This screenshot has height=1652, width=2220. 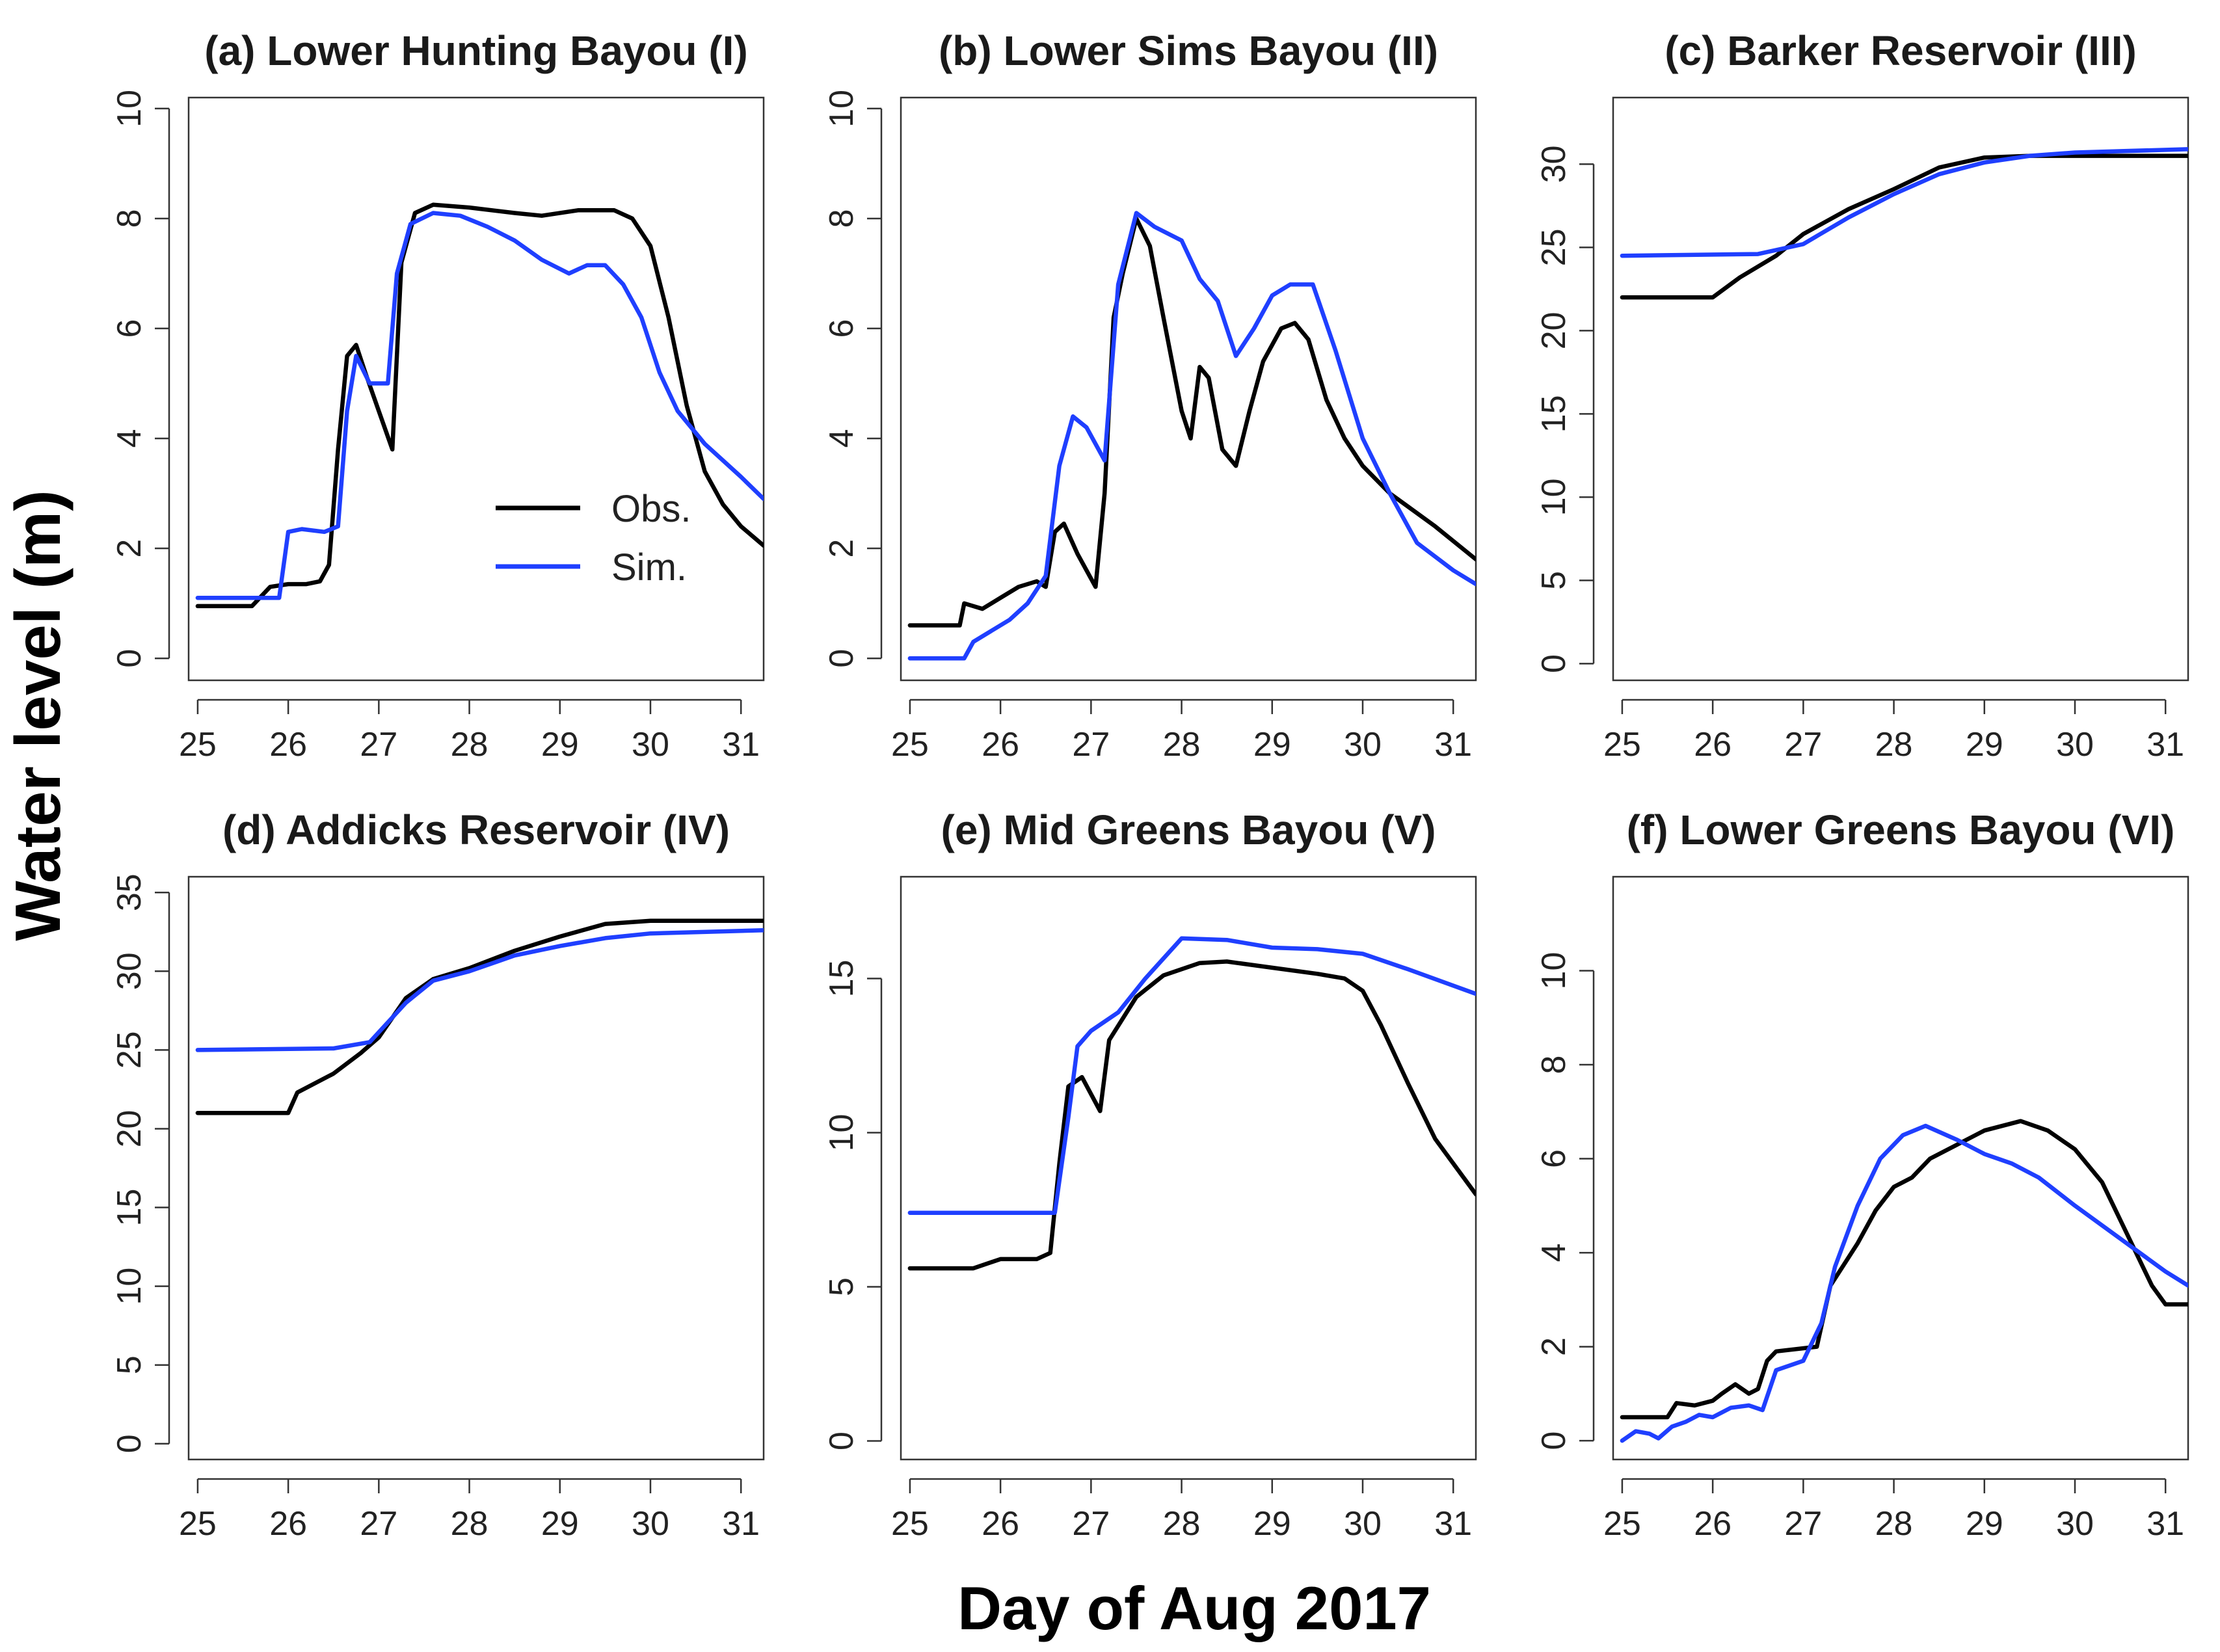 What do you see at coordinates (476, 50) in the screenshot?
I see `panel-title: (a) Lower Hunting Bayou (I)` at bounding box center [476, 50].